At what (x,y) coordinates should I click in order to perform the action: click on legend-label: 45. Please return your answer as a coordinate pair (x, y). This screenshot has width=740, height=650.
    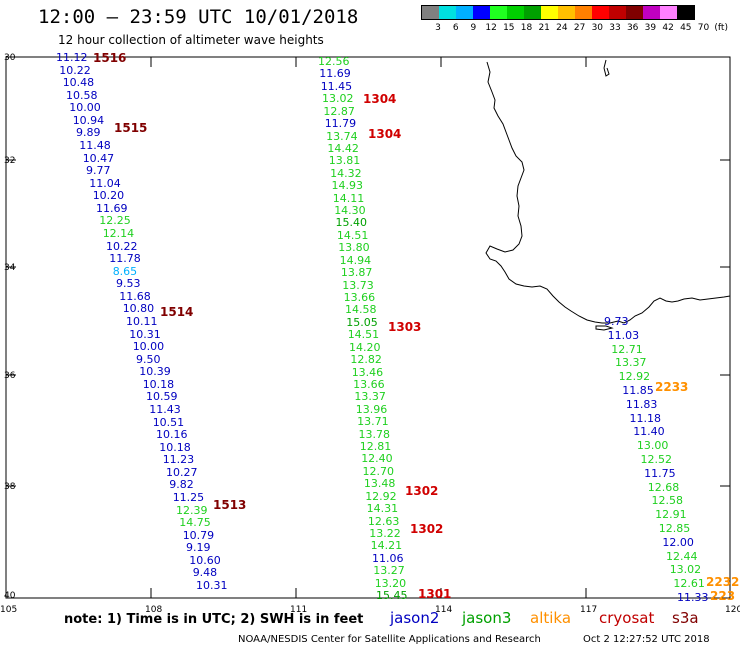
    Looking at the image, I should click on (686, 28).